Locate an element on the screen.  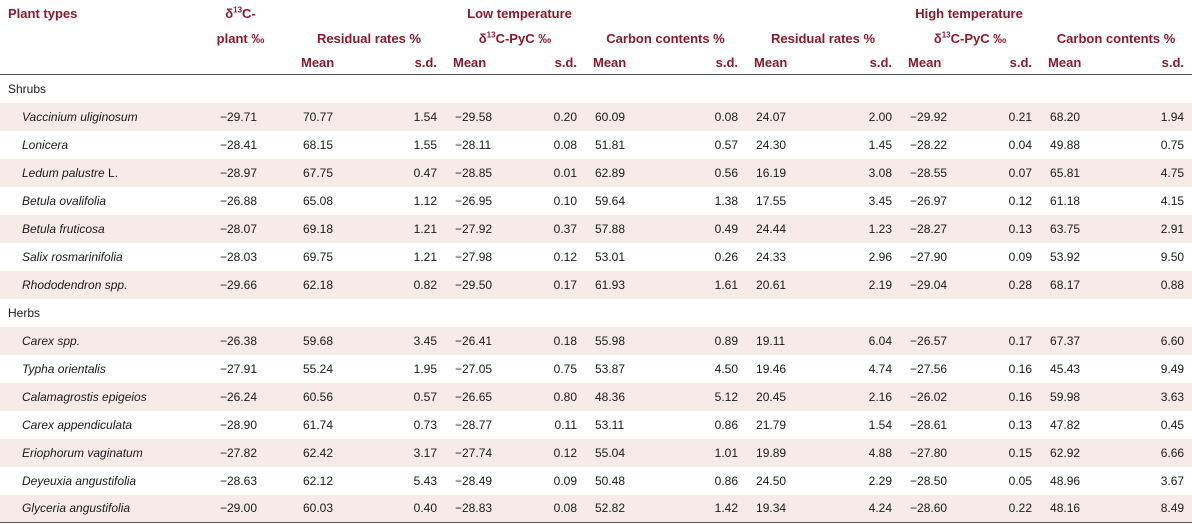
sd-value: 0.88 is located at coordinates (1158, 284).